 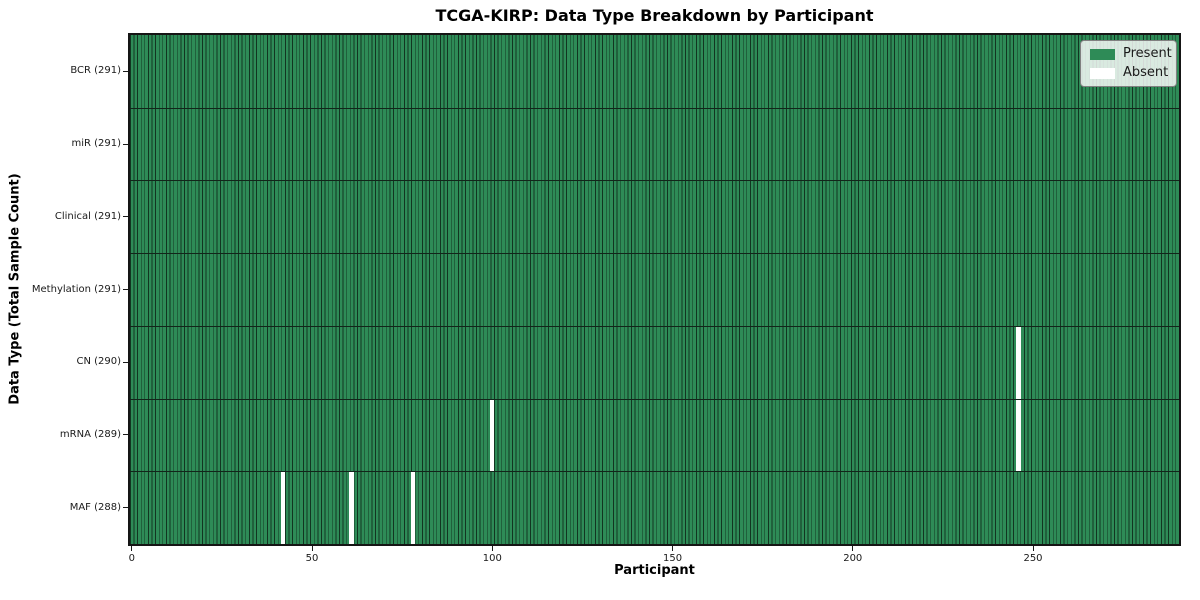 What do you see at coordinates (1033, 558) in the screenshot?
I see `x-tick-label: 250` at bounding box center [1033, 558].